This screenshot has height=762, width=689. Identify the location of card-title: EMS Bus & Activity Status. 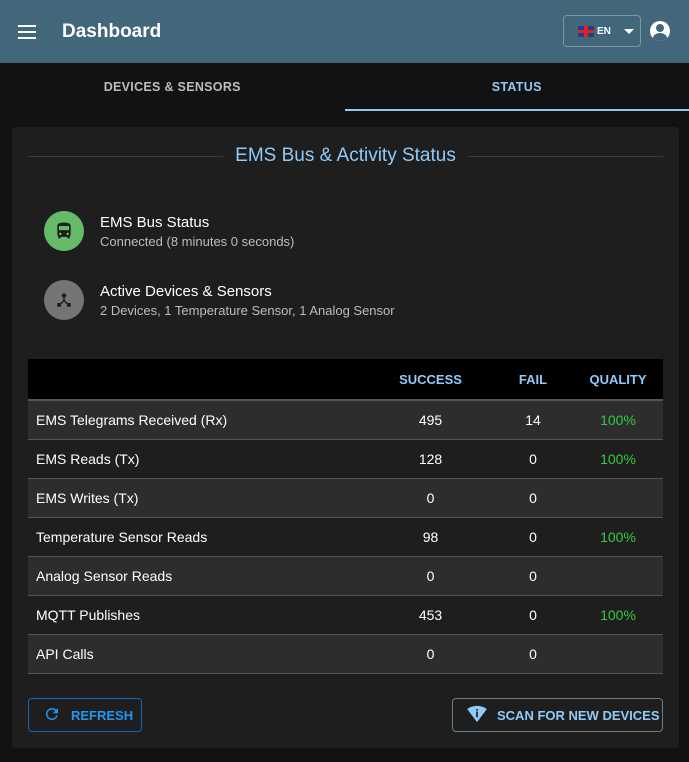
(345, 155).